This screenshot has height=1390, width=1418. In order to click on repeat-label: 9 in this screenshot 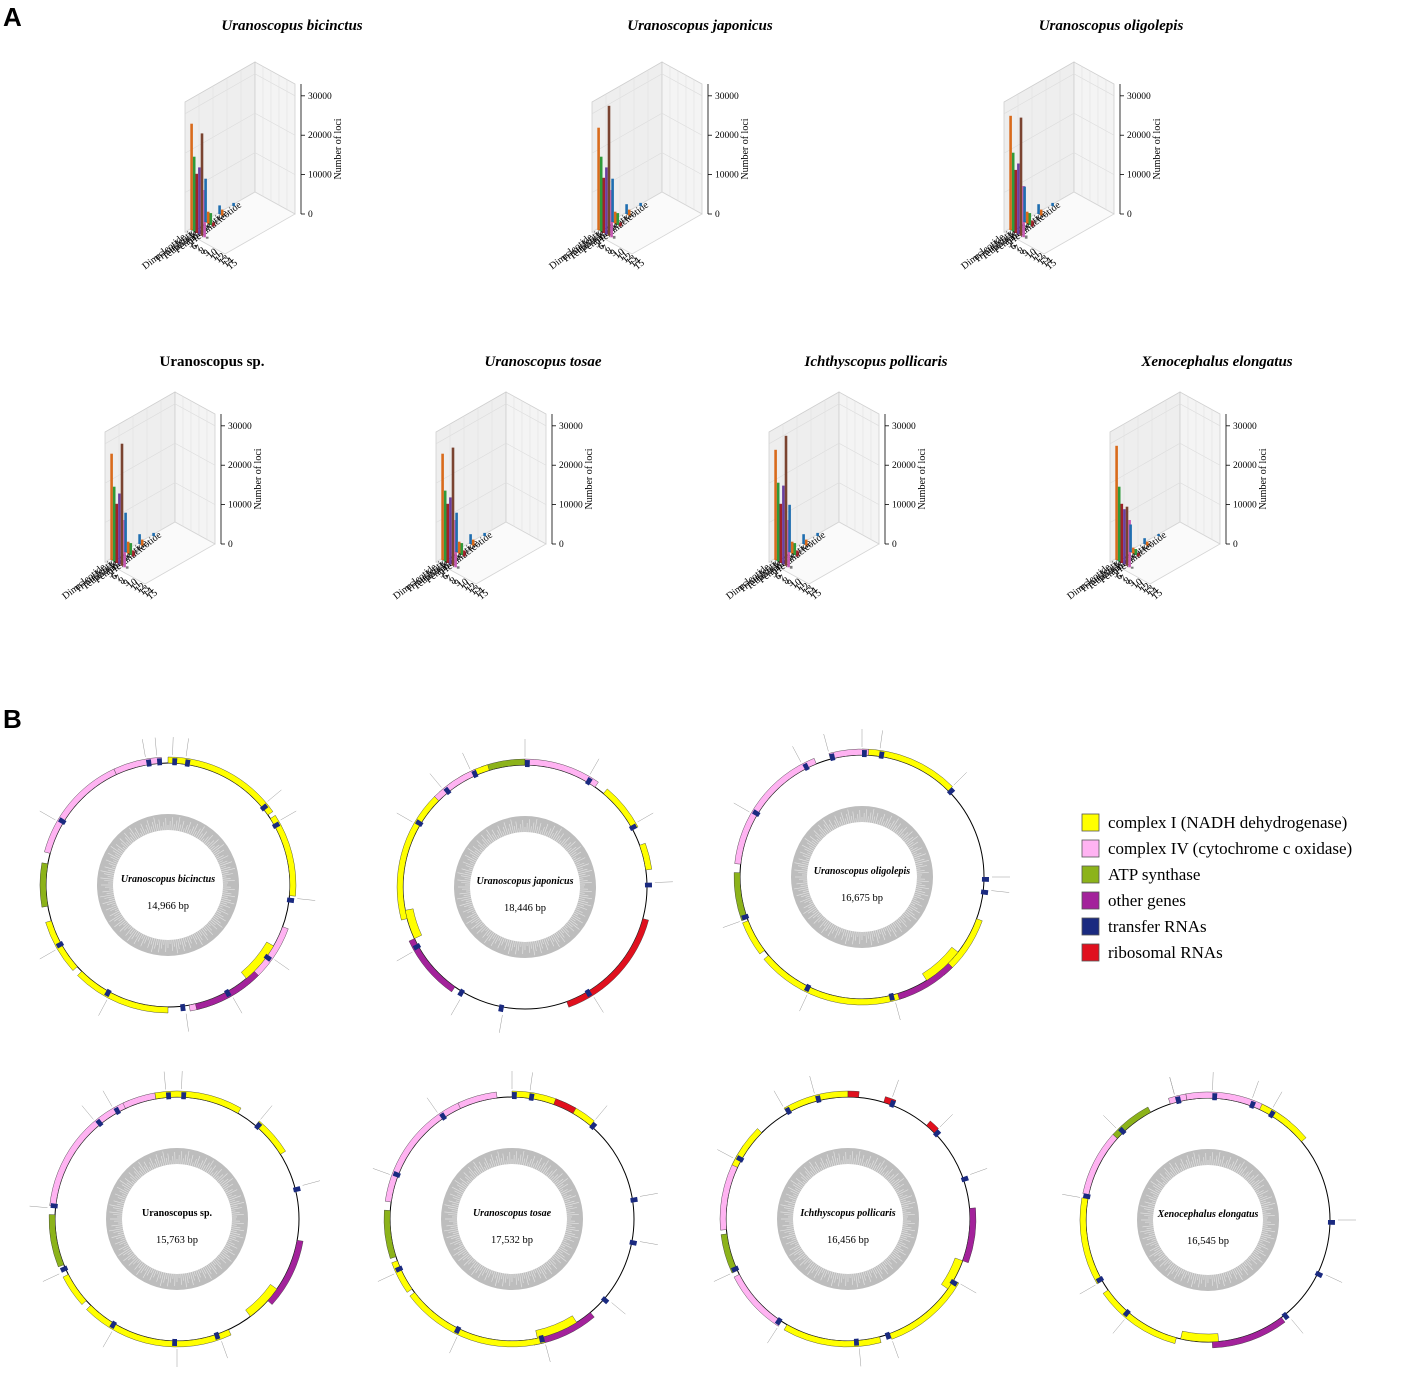, I will do `click(613, 253)`.